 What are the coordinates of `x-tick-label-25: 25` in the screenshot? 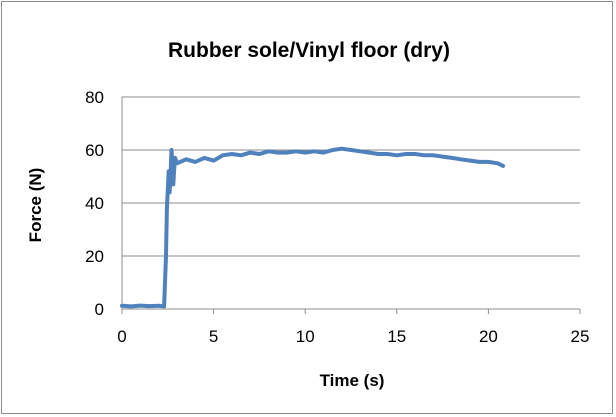 It's located at (580, 336).